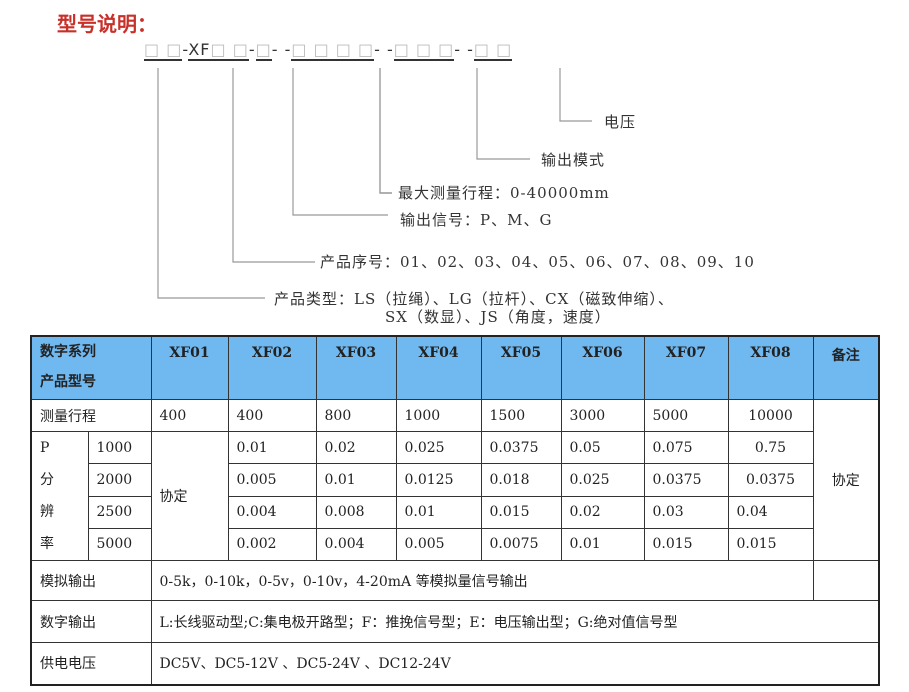 The image size is (909, 692). What do you see at coordinates (846, 580) in the screenshot?
I see `remark-empty` at bounding box center [846, 580].